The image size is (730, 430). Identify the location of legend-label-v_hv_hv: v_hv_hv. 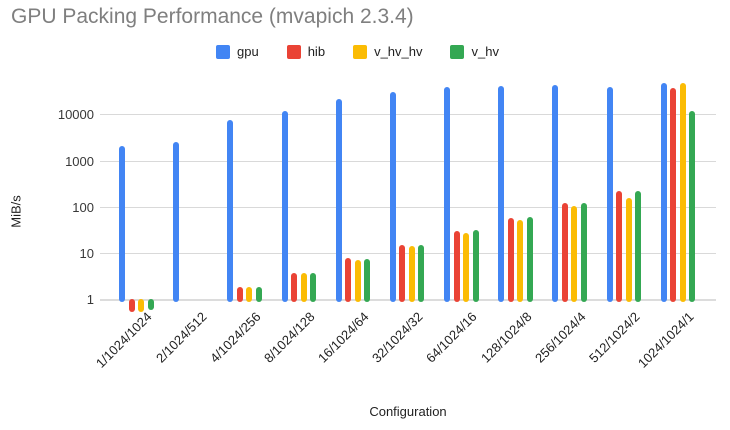
(398, 51).